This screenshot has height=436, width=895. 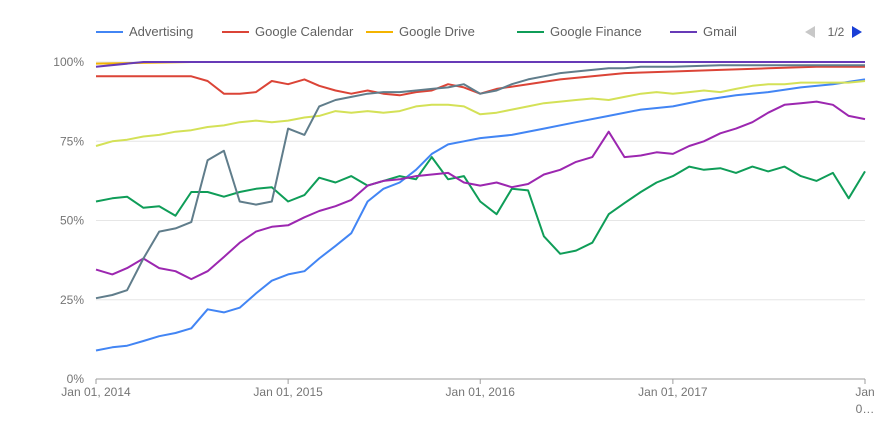 I want to click on x-tick-label: Jan 01, 2015, so click(x=288, y=392).